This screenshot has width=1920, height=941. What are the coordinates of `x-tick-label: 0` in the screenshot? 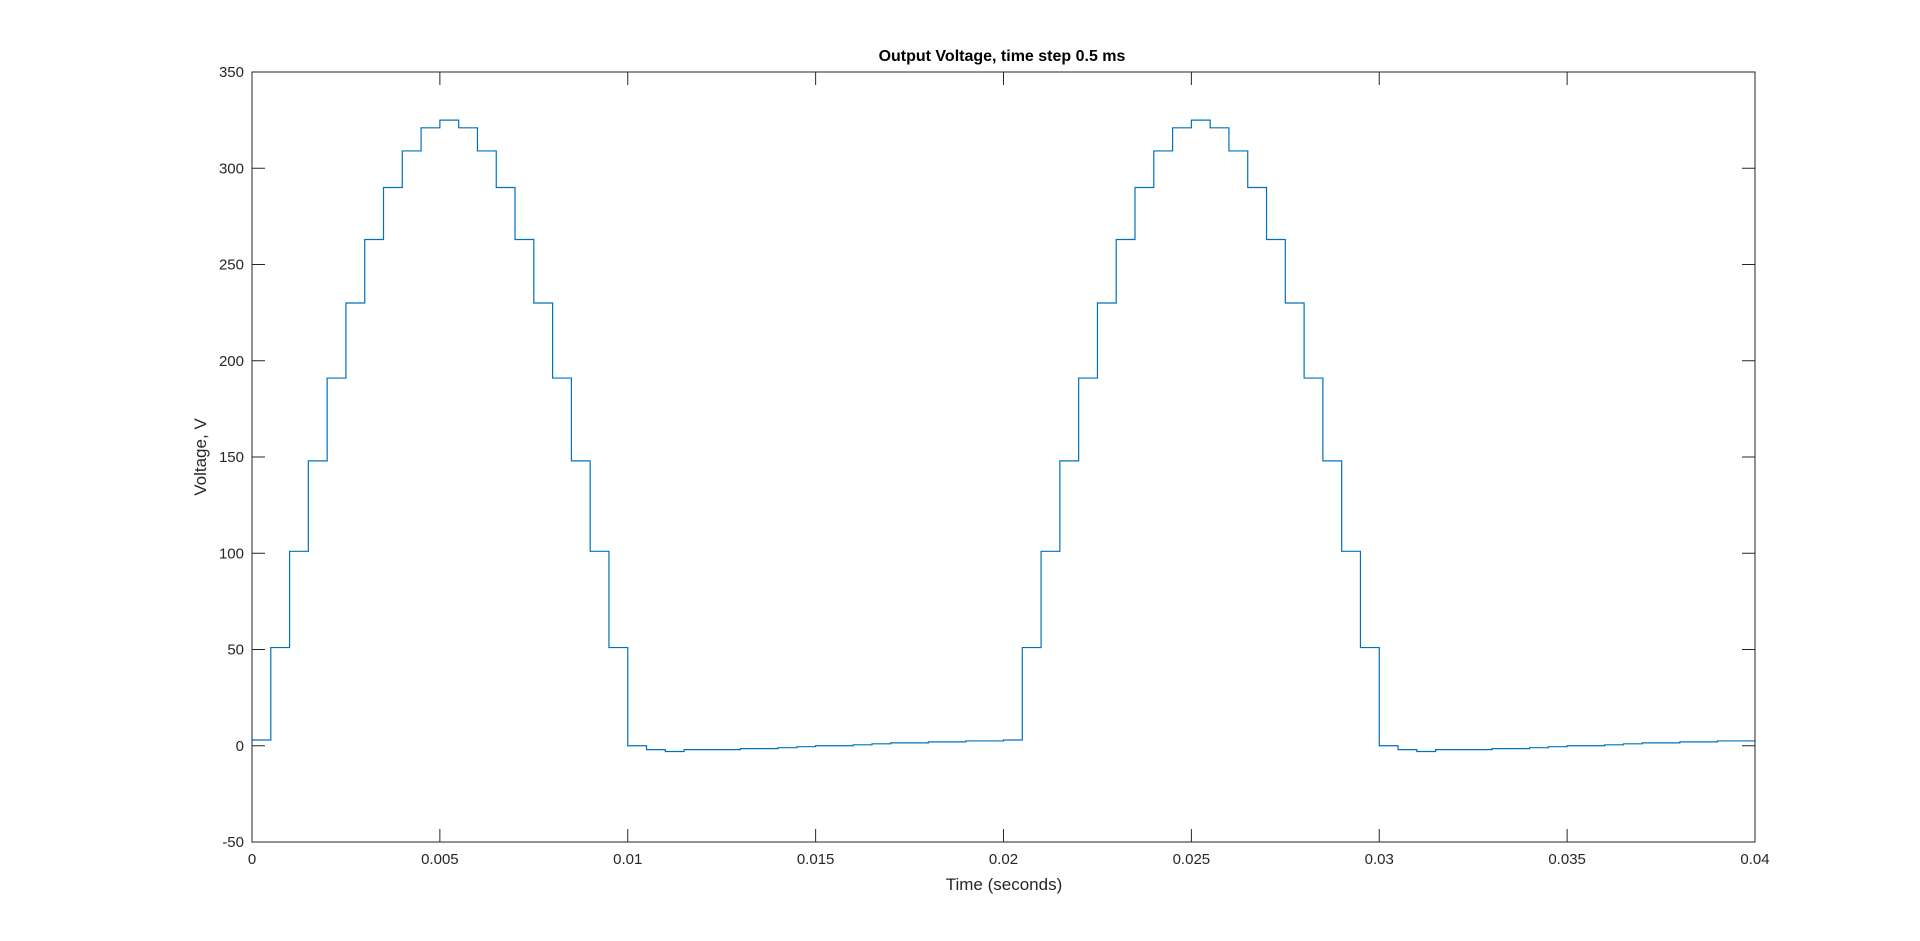 It's located at (252, 859).